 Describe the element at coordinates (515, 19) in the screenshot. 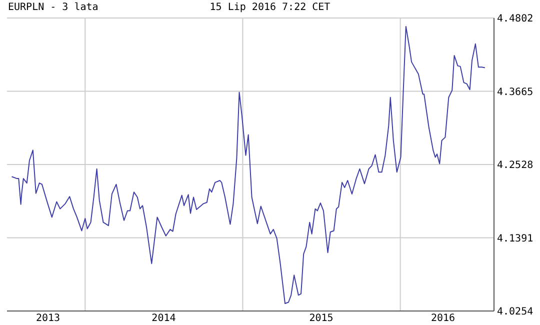

I see `y-tick-label: 4.4802` at that location.